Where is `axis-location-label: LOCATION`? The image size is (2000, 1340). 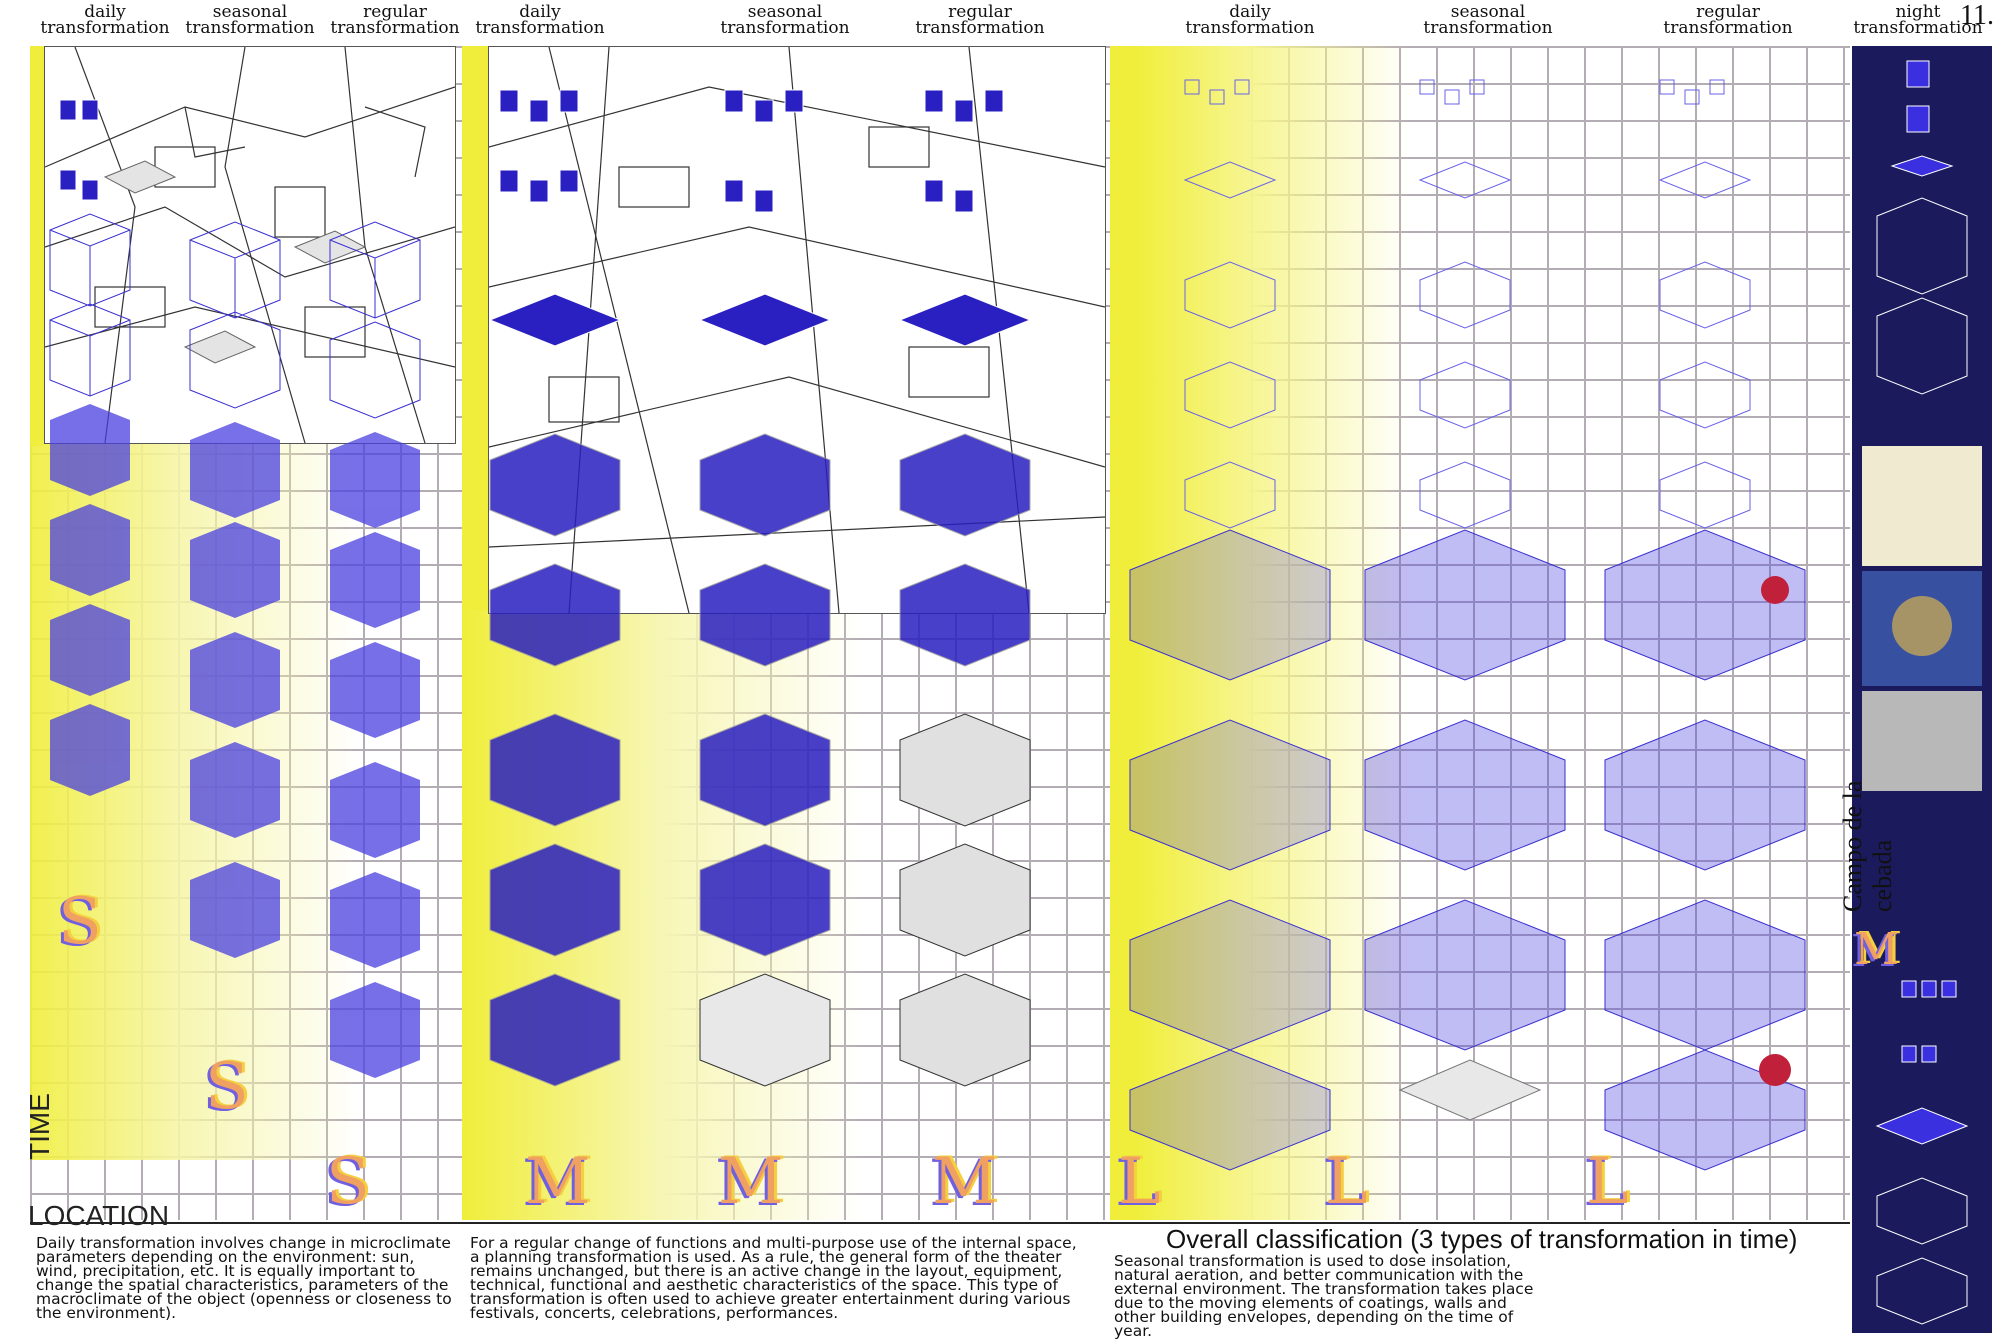 axis-location-label: LOCATION is located at coordinates (99, 1215).